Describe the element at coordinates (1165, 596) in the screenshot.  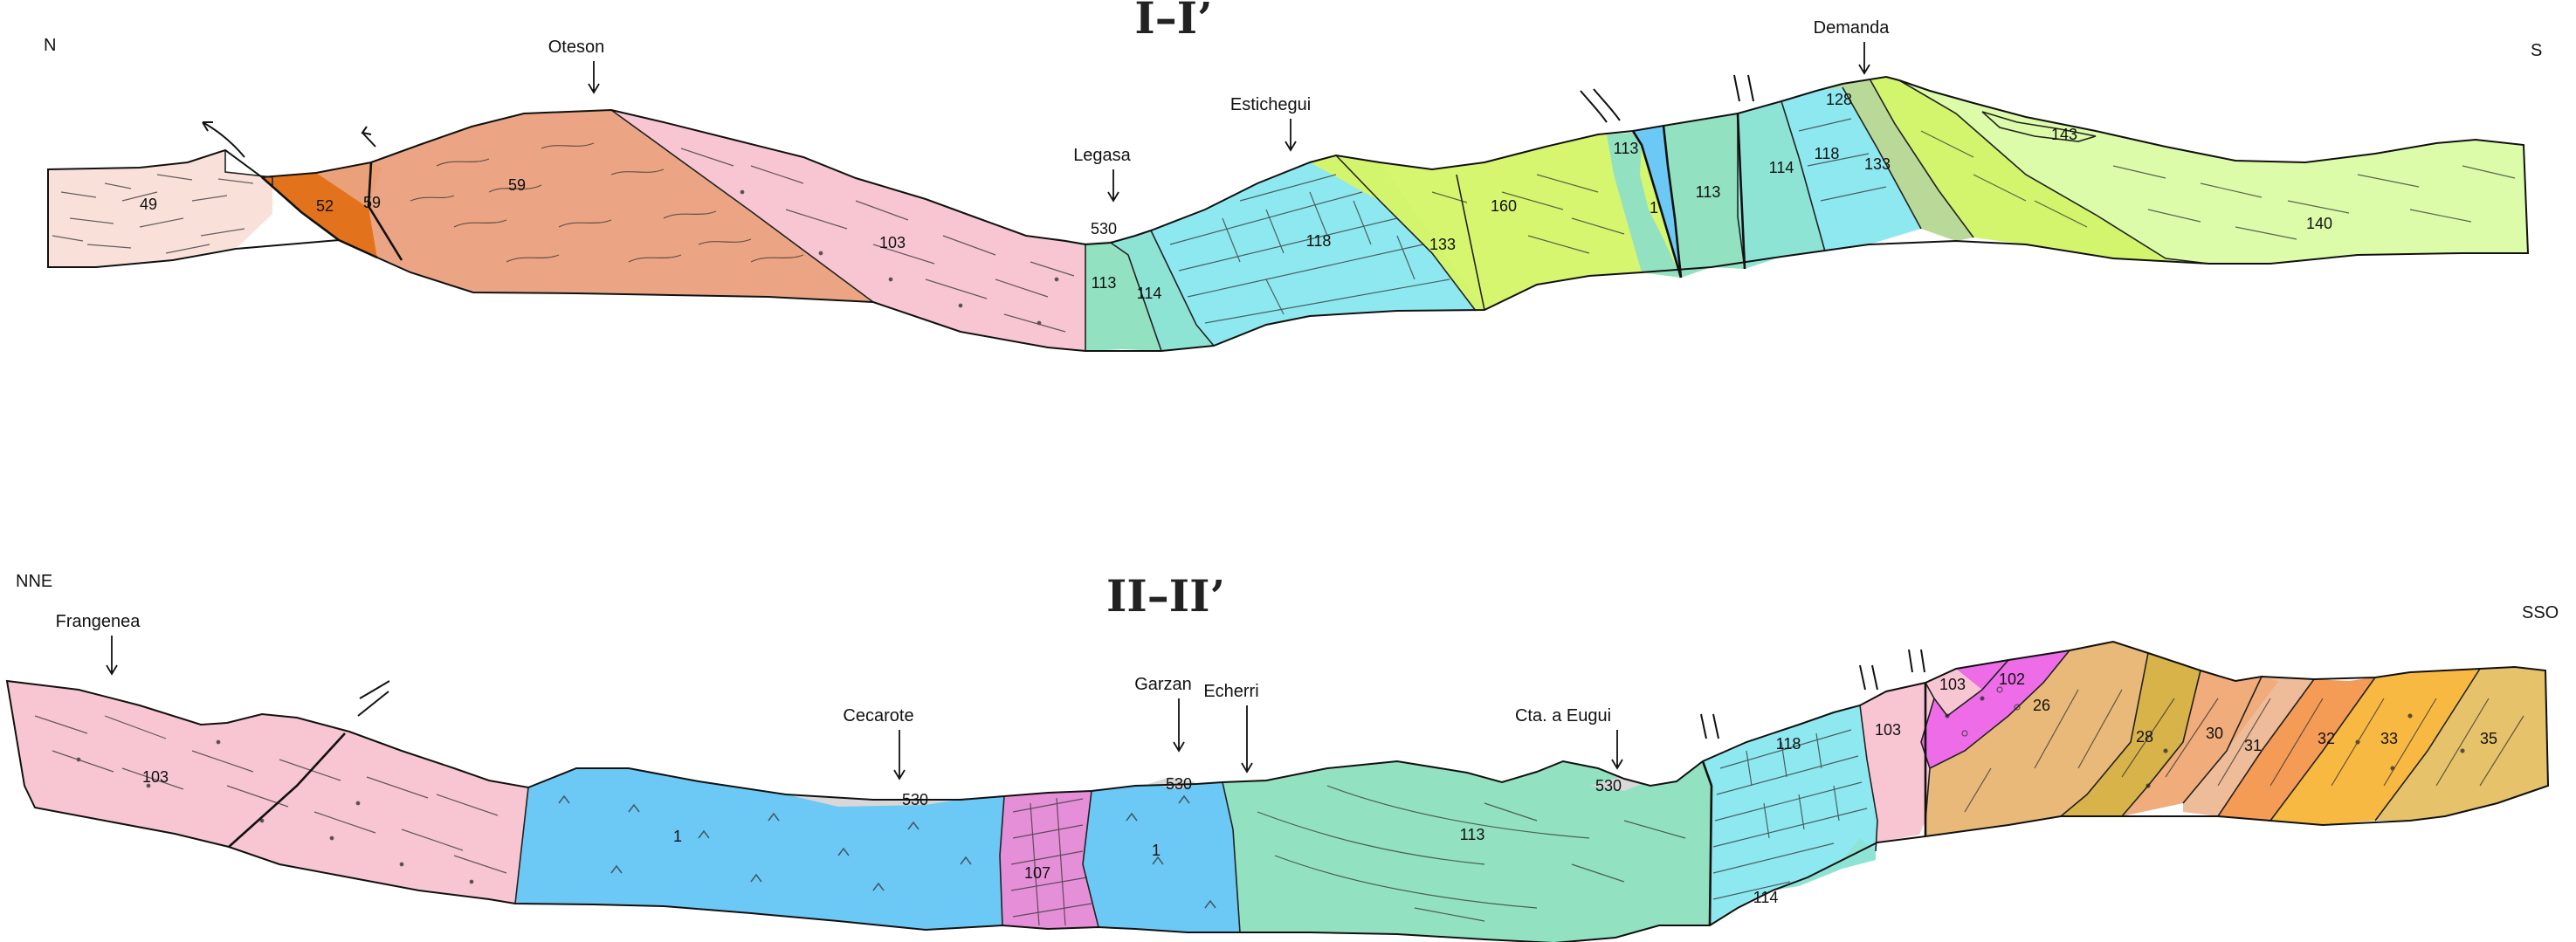
I see `section-ii-title: II–II’` at that location.